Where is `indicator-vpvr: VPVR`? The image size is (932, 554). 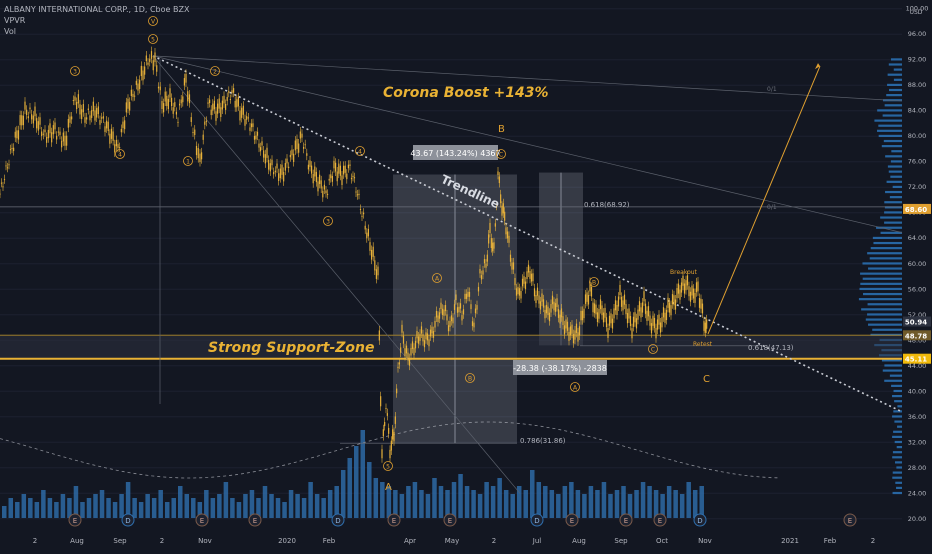
indicator-vpvr: VPVR is located at coordinates (15, 20).